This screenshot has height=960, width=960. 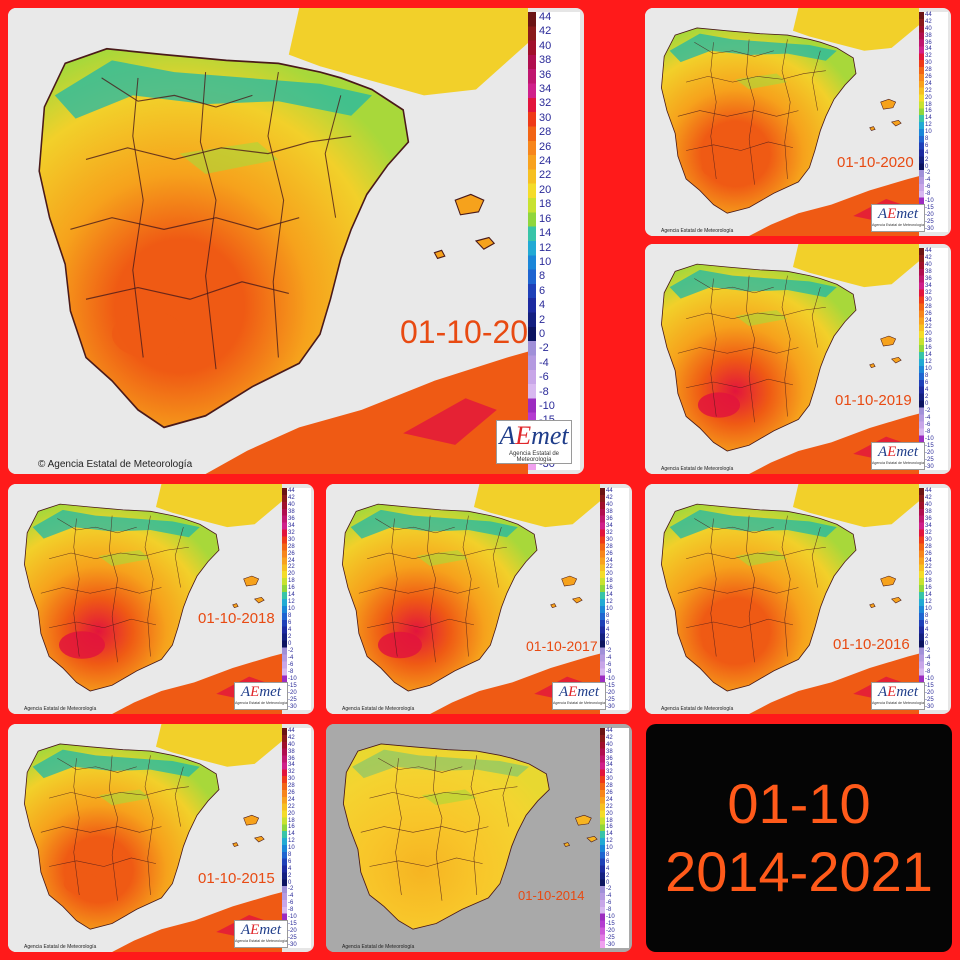 What do you see at coordinates (928, 15) in the screenshot?
I see `scale-tick-label: 44` at bounding box center [928, 15].